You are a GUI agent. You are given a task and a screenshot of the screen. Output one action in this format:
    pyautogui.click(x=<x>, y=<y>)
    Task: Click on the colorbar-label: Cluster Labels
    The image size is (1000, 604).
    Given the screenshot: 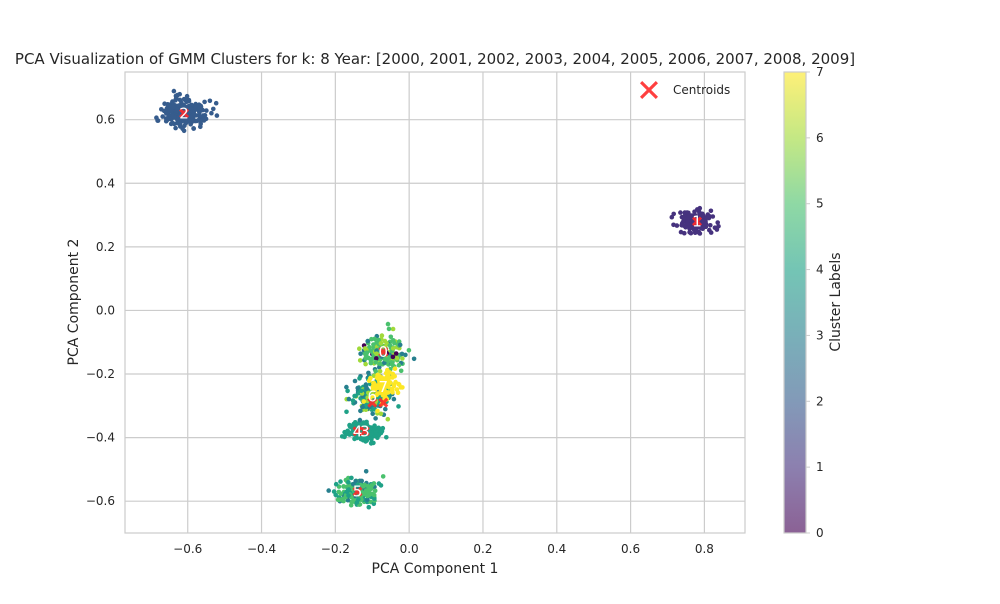 What is the action you would take?
    pyautogui.click(x=836, y=301)
    